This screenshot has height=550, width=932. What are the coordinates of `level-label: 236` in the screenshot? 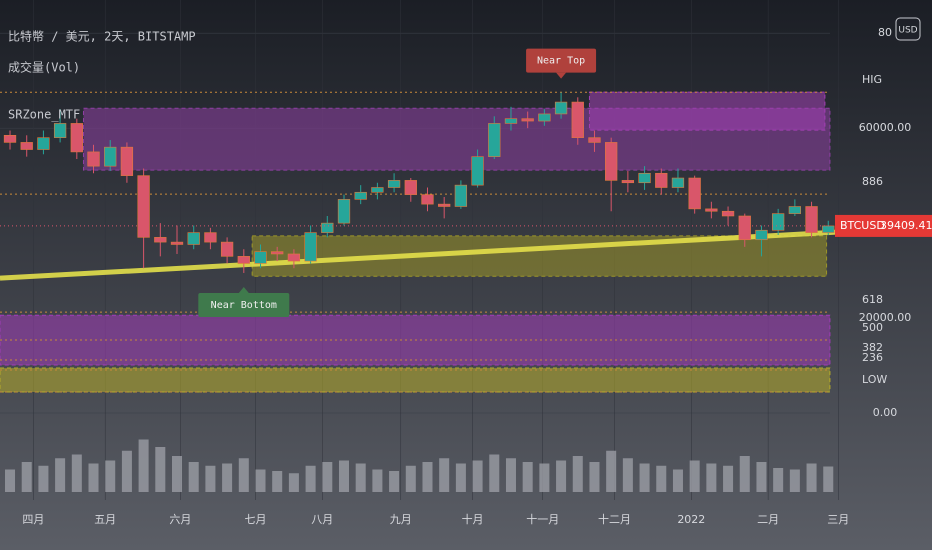 It's located at (872, 357).